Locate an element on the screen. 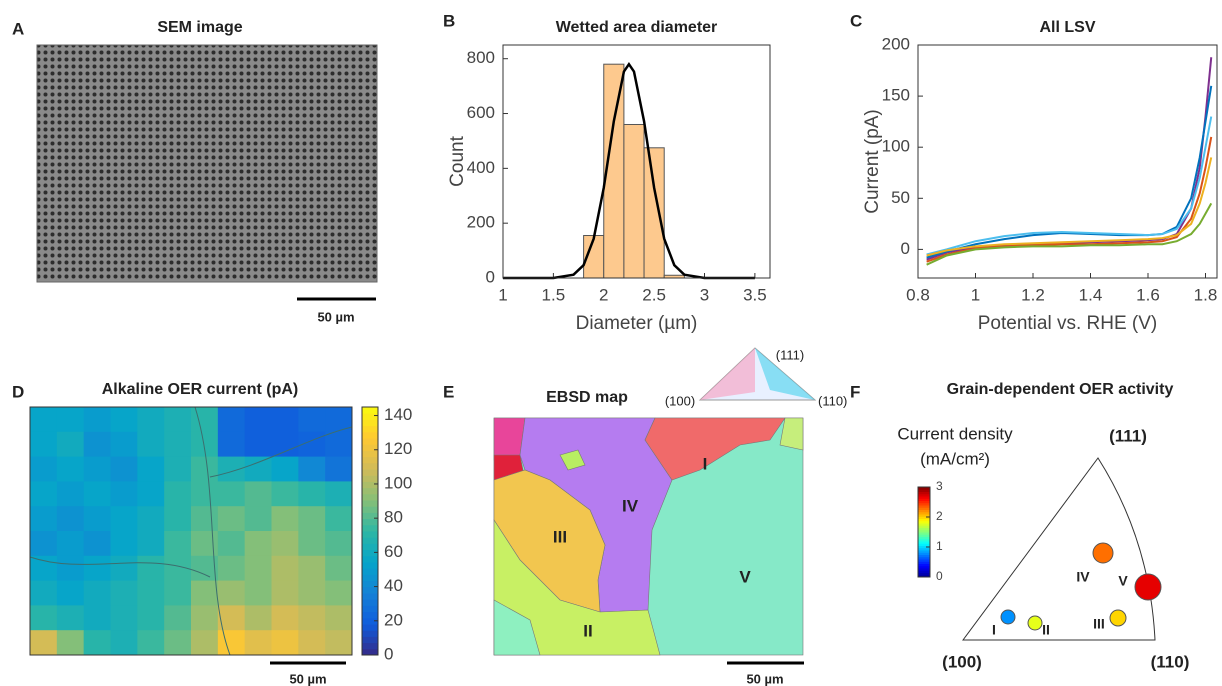 The width and height of the screenshot is (1222, 686). panel-title: All LSV is located at coordinates (1067, 27).